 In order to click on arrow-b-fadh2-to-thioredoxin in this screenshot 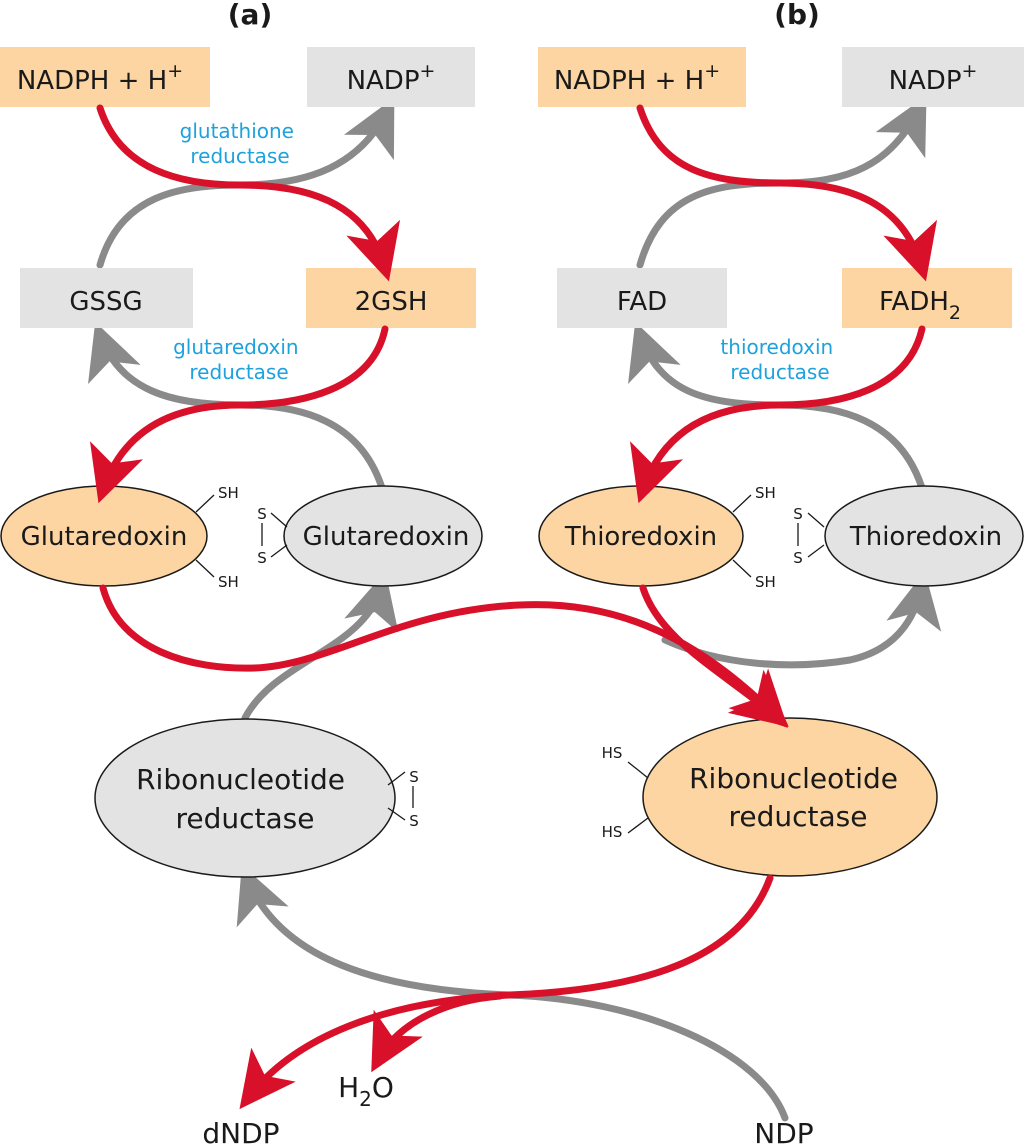, I will do `click(778, 414)`.